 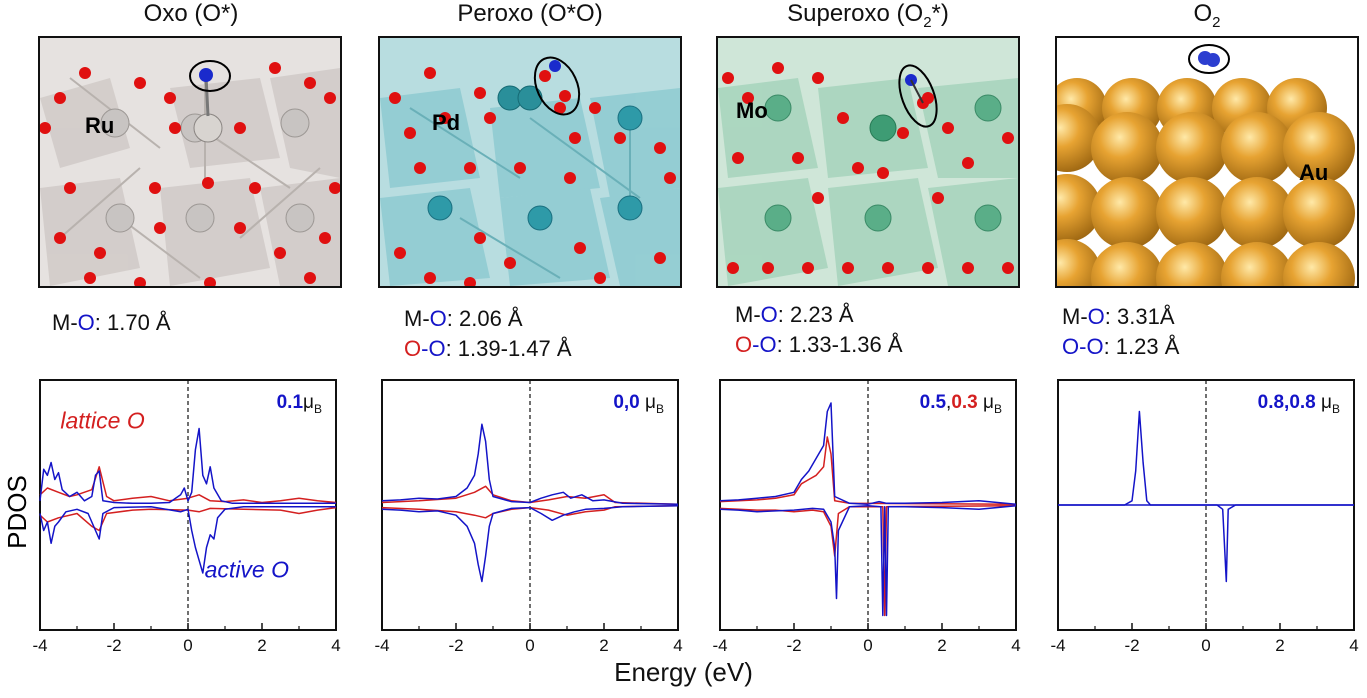 I want to click on metal-label-ru: Ru, so click(x=99, y=125).